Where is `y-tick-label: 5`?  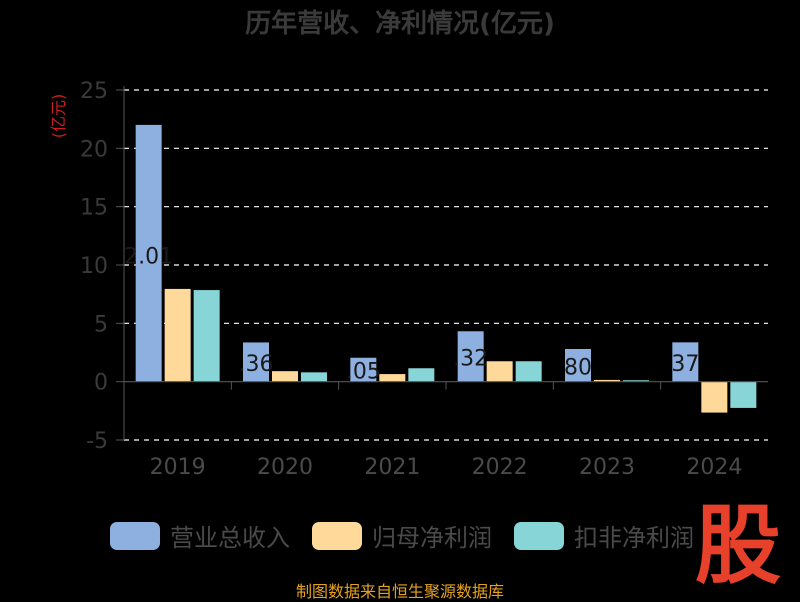
y-tick-label: 5 is located at coordinates (101, 324).